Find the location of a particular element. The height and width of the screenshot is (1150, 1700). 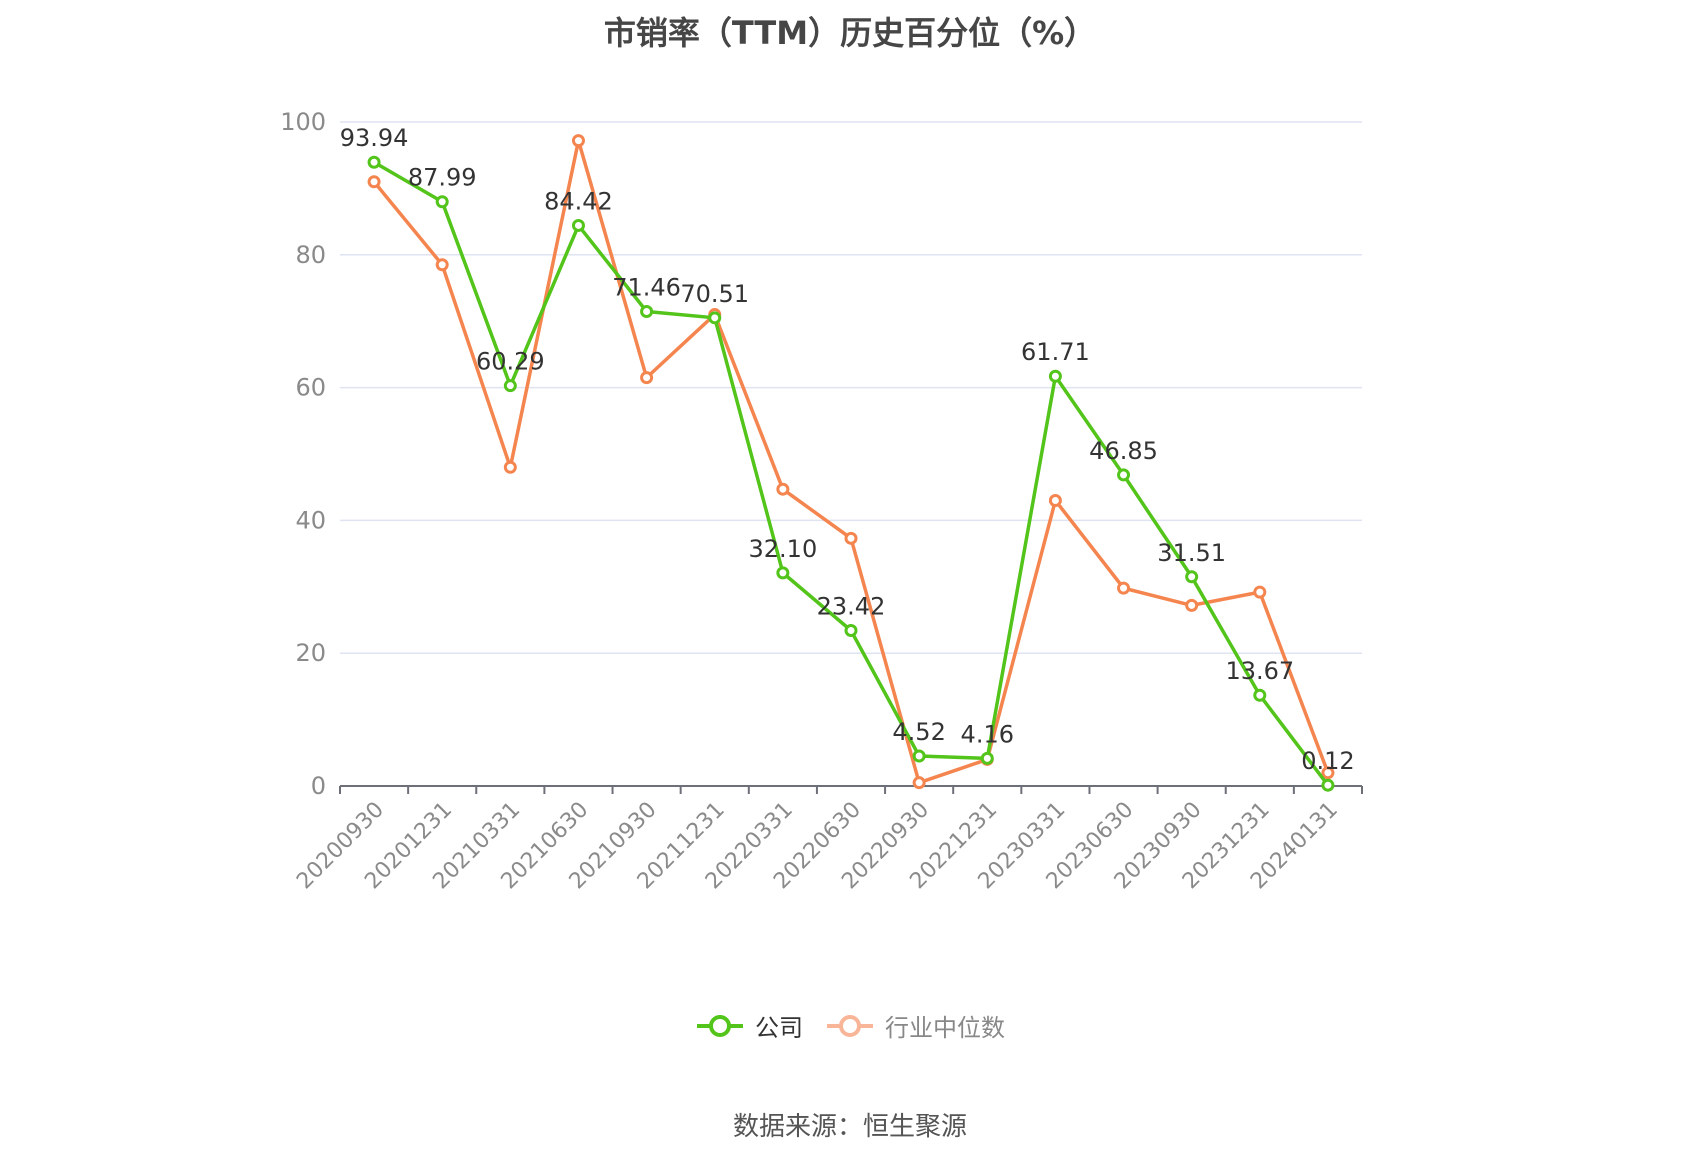

company-data-label: 4.52 is located at coordinates (918, 732).